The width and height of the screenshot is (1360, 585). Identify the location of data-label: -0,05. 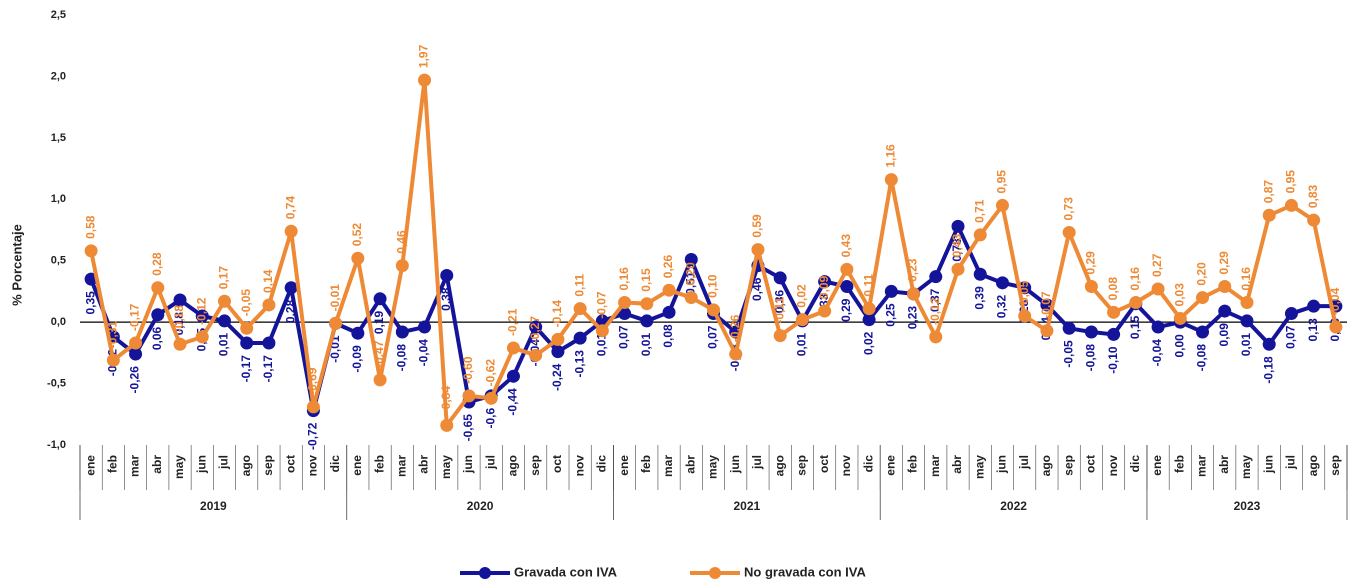
(246, 303).